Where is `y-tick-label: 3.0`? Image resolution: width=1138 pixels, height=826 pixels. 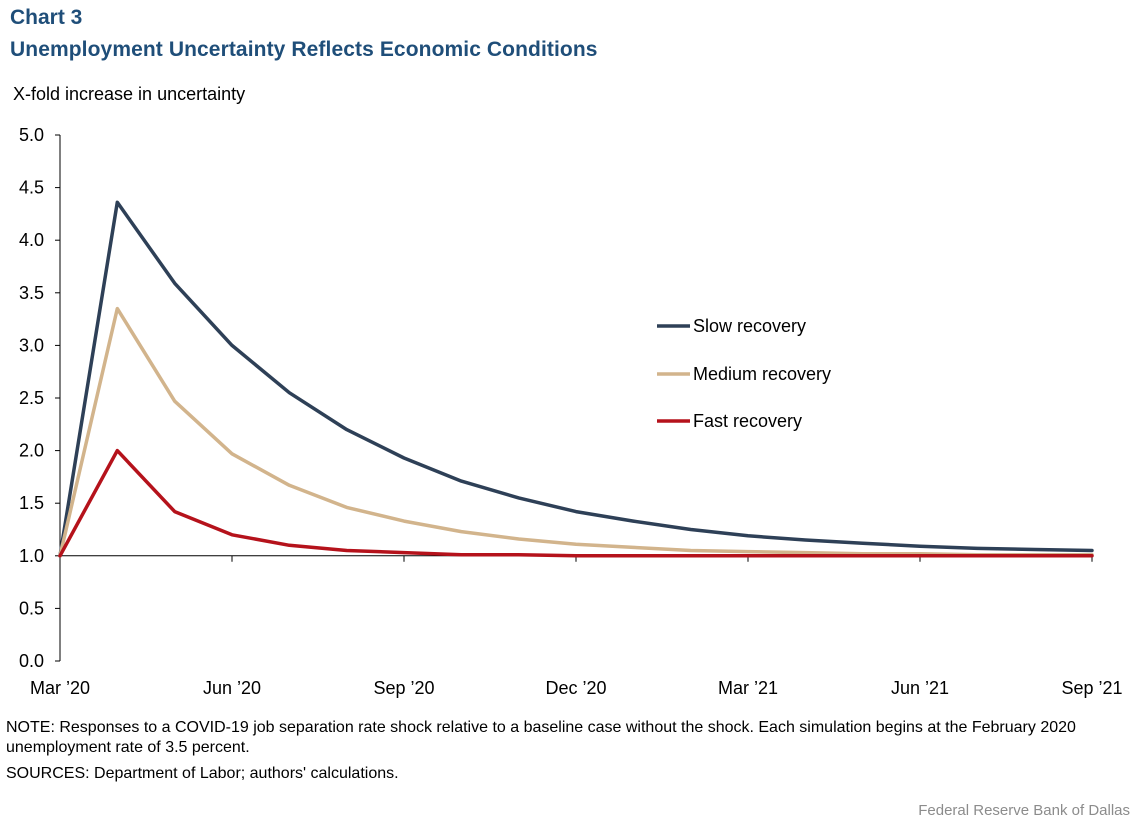
y-tick-label: 3.0 is located at coordinates (31, 345).